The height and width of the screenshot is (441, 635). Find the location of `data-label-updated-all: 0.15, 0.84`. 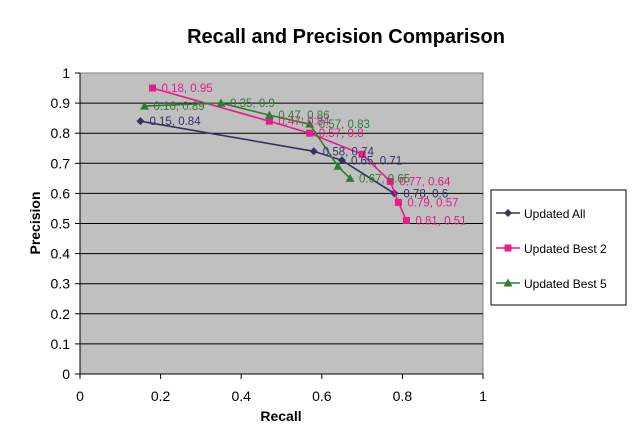

data-label-updated-all: 0.15, 0.84 is located at coordinates (175, 122).